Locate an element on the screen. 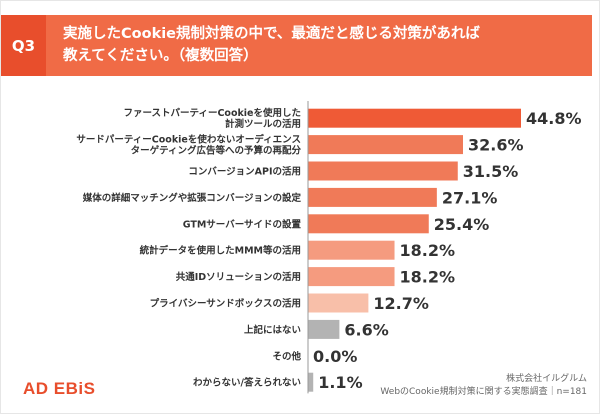 Image resolution: width=602 pixels, height=416 pixels. category-label: 媒体の詳細マッチングや拡張コンバージョンの設定 is located at coordinates (192, 198).